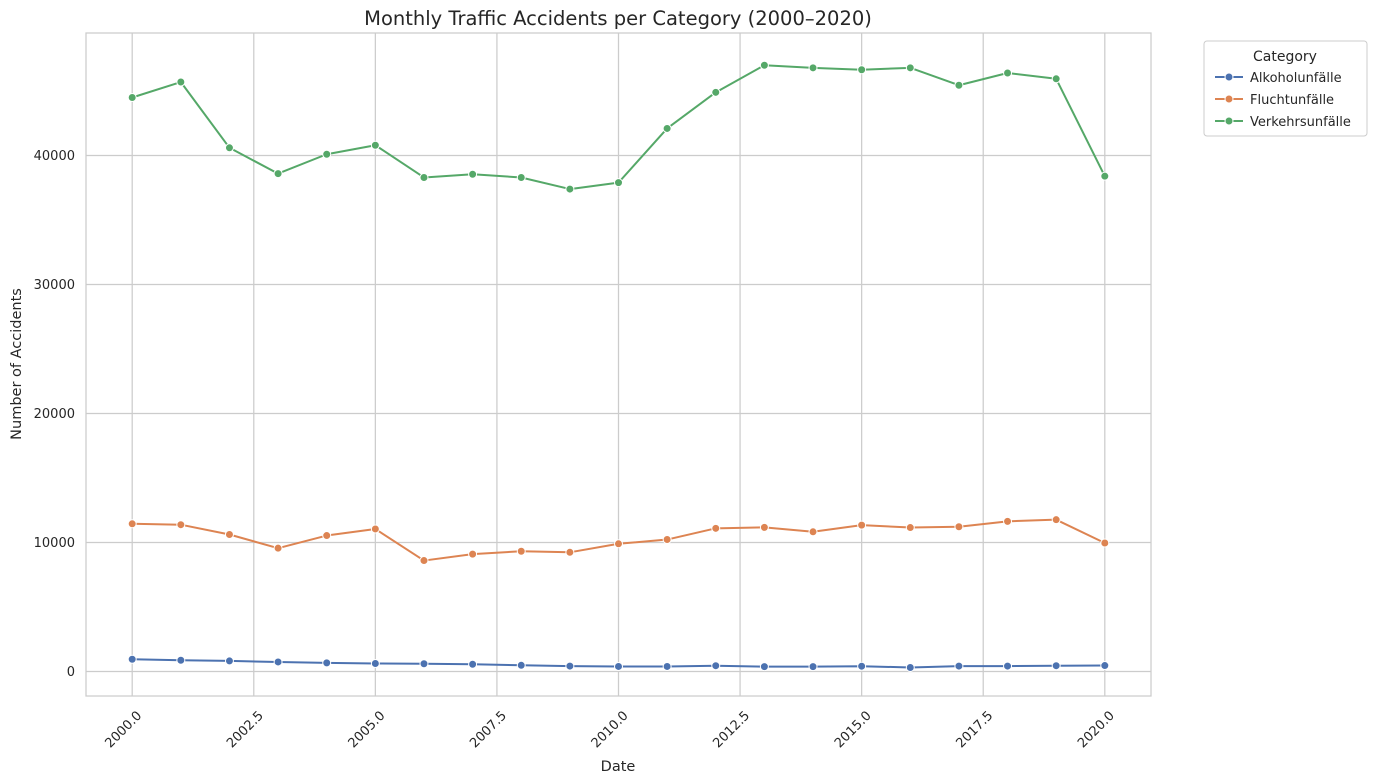 Image resolution: width=1383 pixels, height=784 pixels. I want to click on y-tick-label: 30000, so click(54, 285).